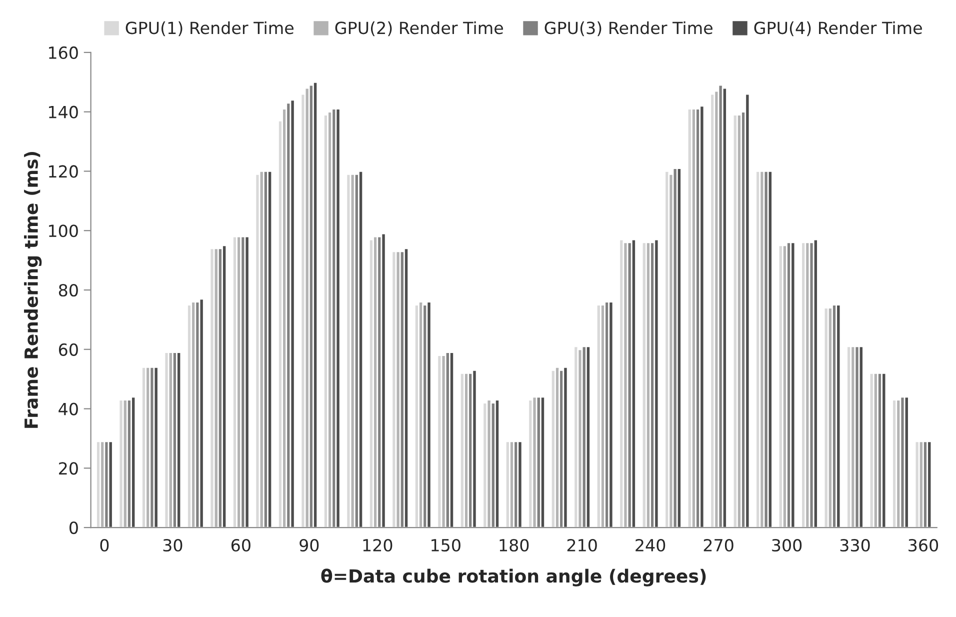 The width and height of the screenshot is (956, 617). Describe the element at coordinates (513, 577) in the screenshot. I see `x-axis-title: θ=Data cube rotation angle (degrees)` at that location.